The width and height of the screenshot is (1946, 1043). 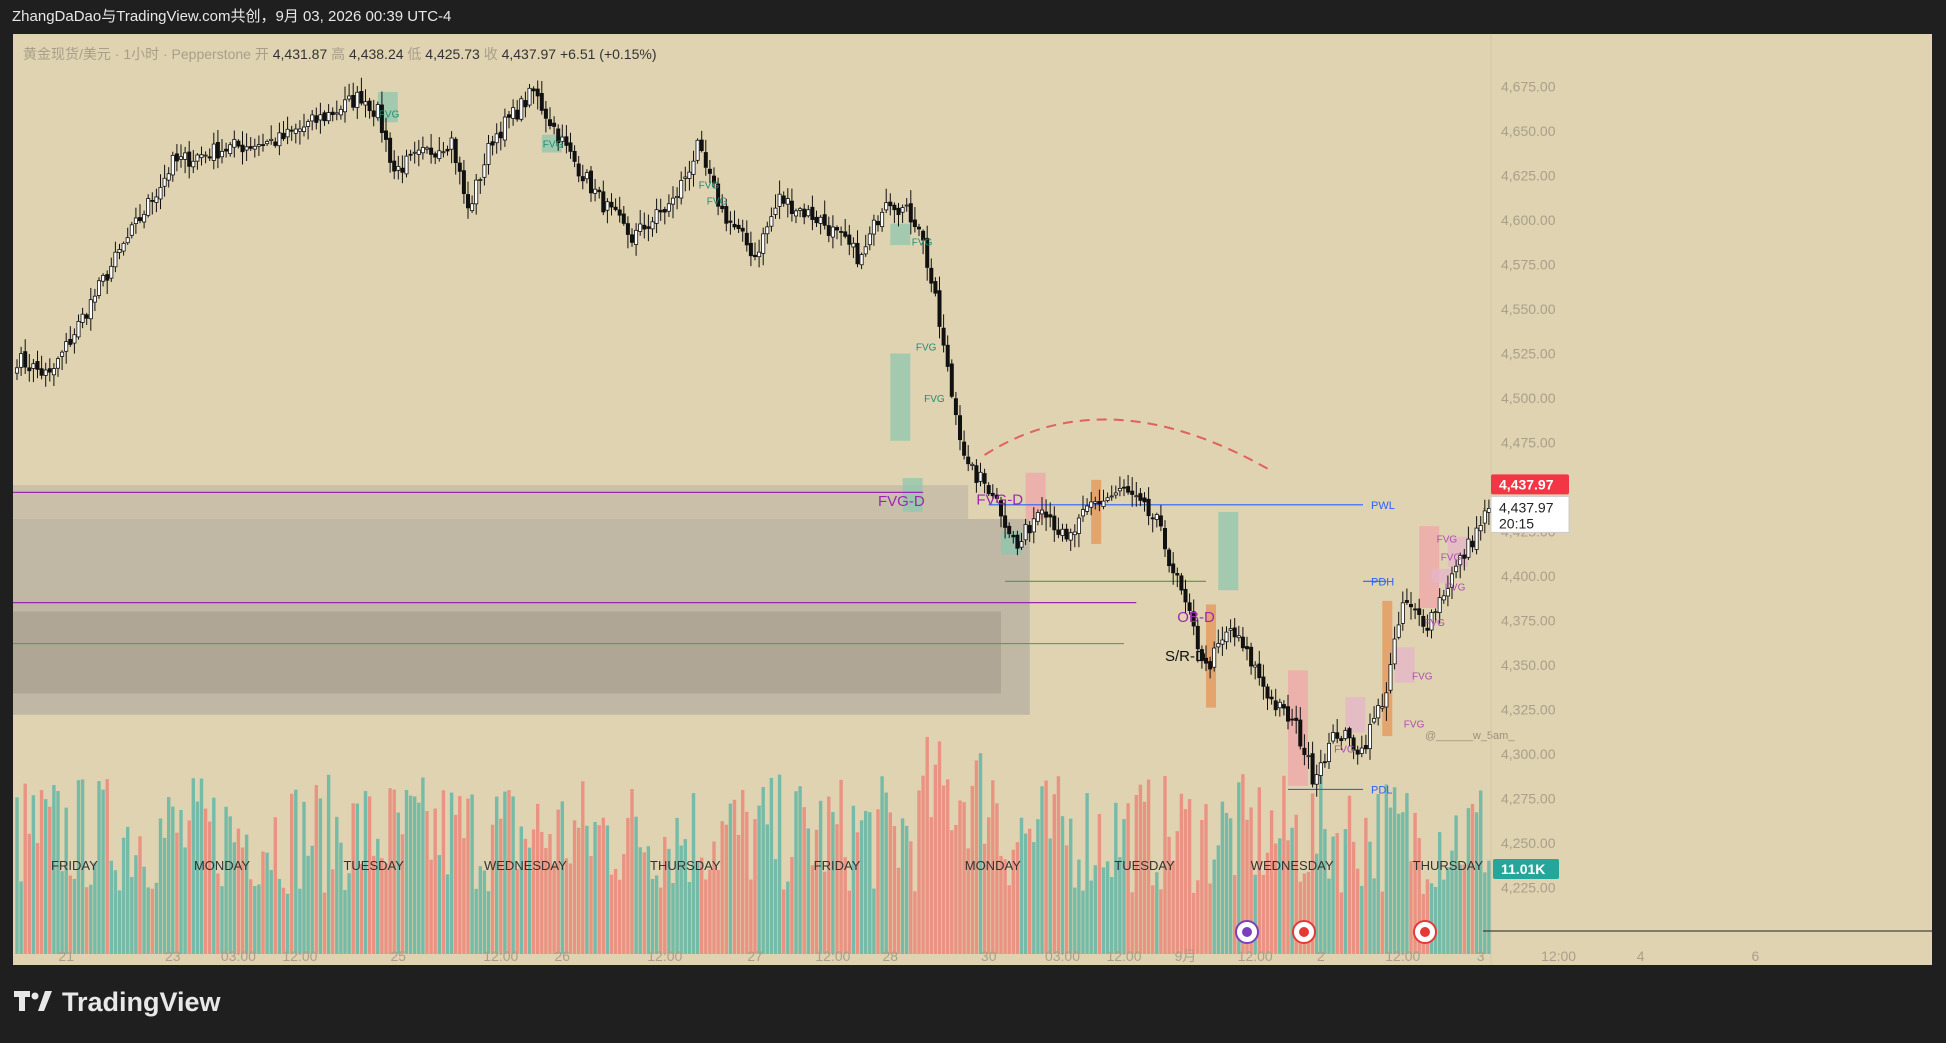 I want to click on y-tick-label: 4,225.00, so click(x=1528, y=887).